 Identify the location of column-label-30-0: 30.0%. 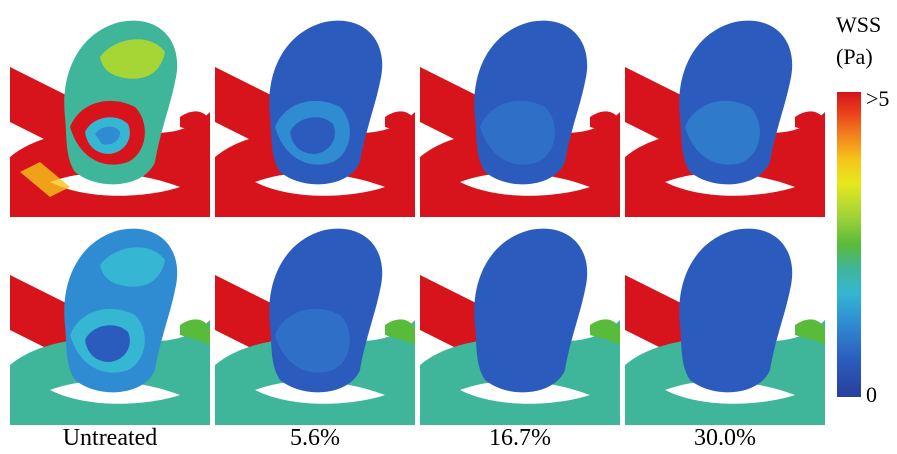
(725, 438).